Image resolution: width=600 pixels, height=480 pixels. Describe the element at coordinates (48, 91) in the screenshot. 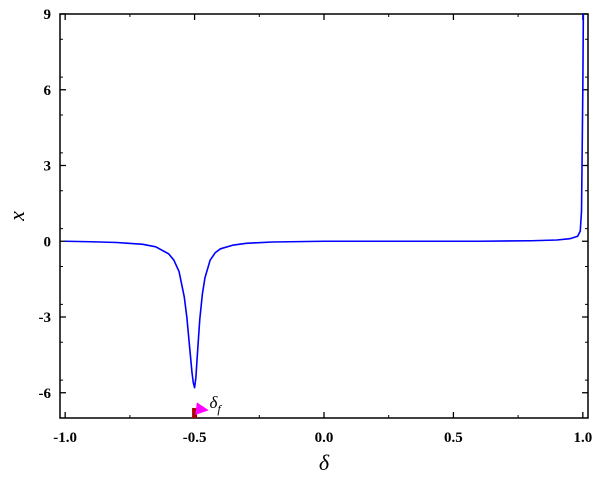

I see `y-tick-label: 6` at that location.